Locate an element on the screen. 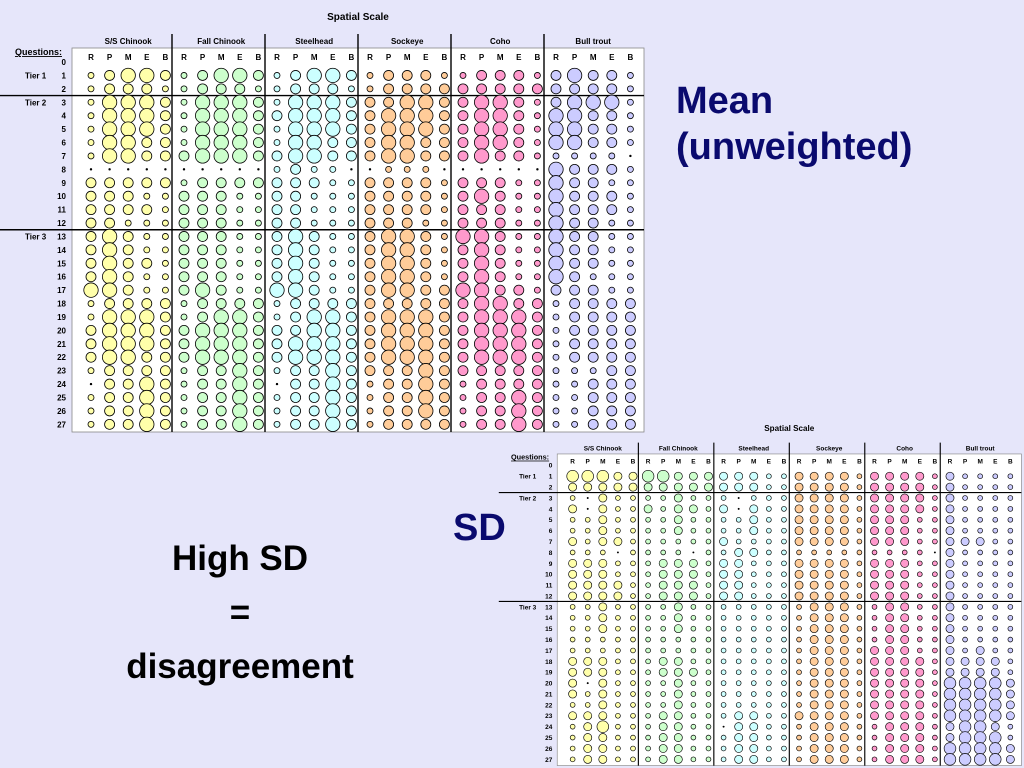 This screenshot has height=768, width=1024. scale-header: M is located at coordinates (829, 462).